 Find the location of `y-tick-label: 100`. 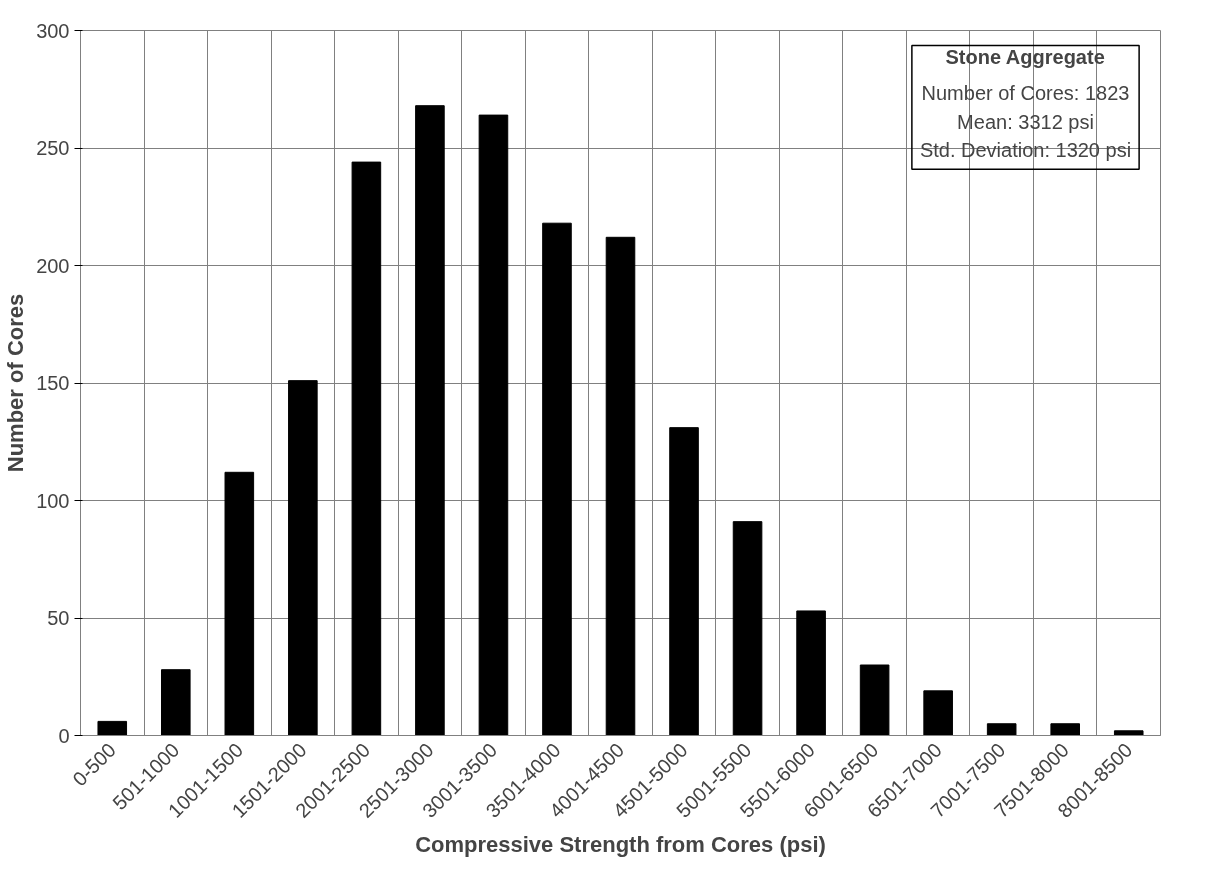

y-tick-label: 100 is located at coordinates (53, 500).